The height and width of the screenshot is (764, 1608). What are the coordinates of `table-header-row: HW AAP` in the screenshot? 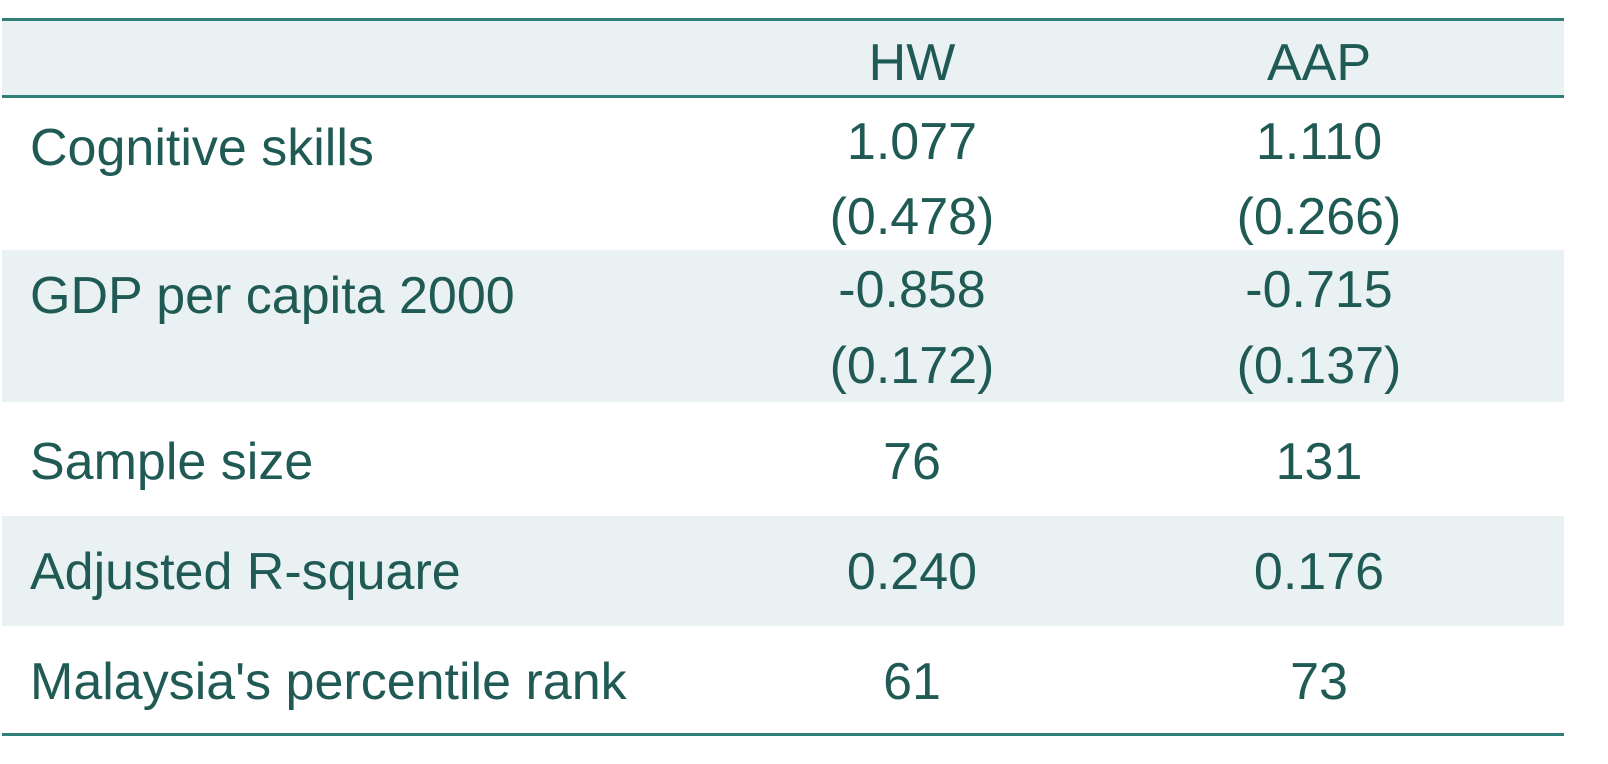 It's located at (783, 58).